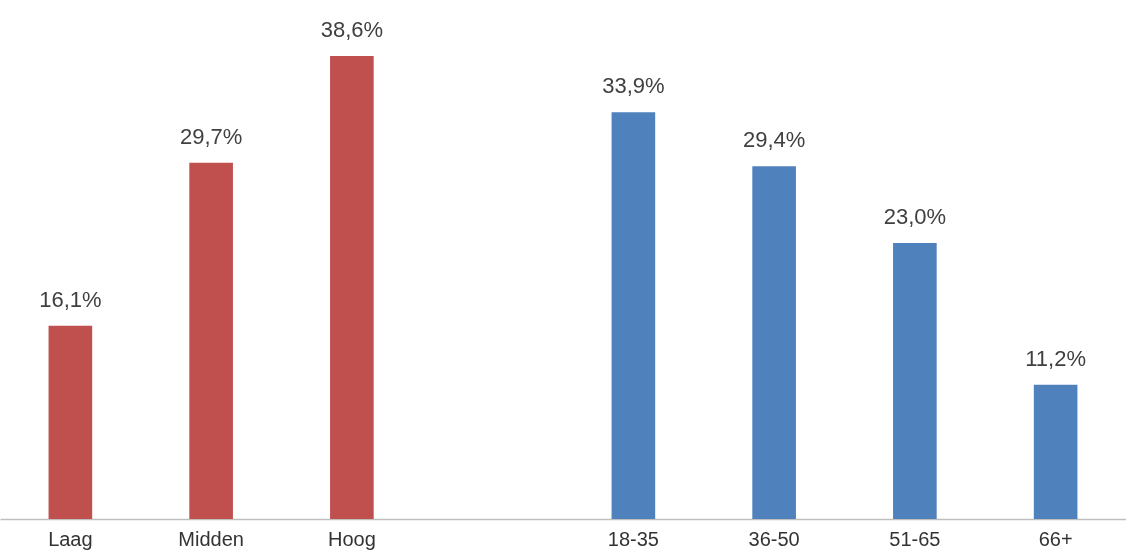  Describe the element at coordinates (1055, 538) in the screenshot. I see `x-tick-label: 66+` at that location.